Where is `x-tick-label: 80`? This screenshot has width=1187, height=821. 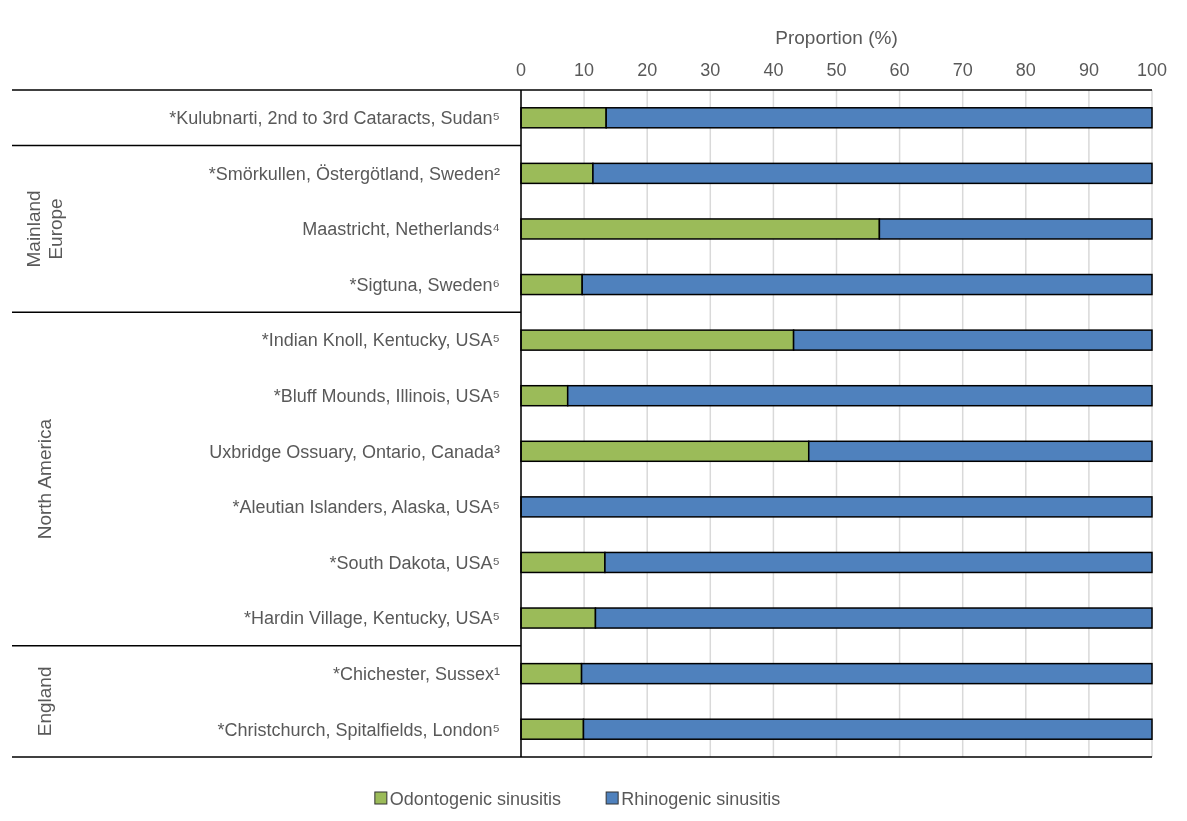
x-tick-label: 80 is located at coordinates (1025, 70).